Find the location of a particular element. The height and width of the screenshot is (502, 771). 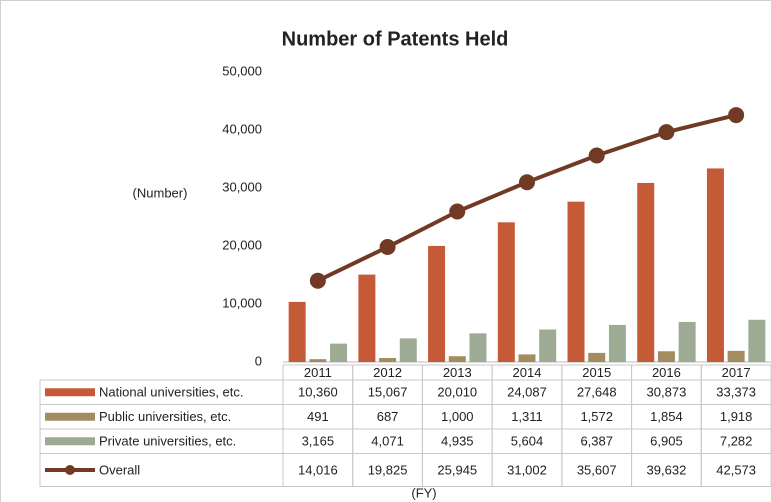

data-label: 1,311 is located at coordinates (527, 416).